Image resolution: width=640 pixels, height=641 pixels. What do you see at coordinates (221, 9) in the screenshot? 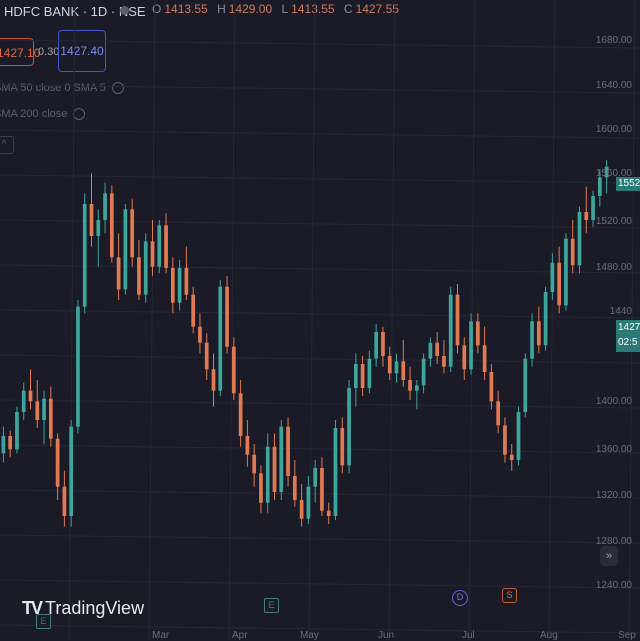
I see `ohlc-high-key: H` at bounding box center [221, 9].